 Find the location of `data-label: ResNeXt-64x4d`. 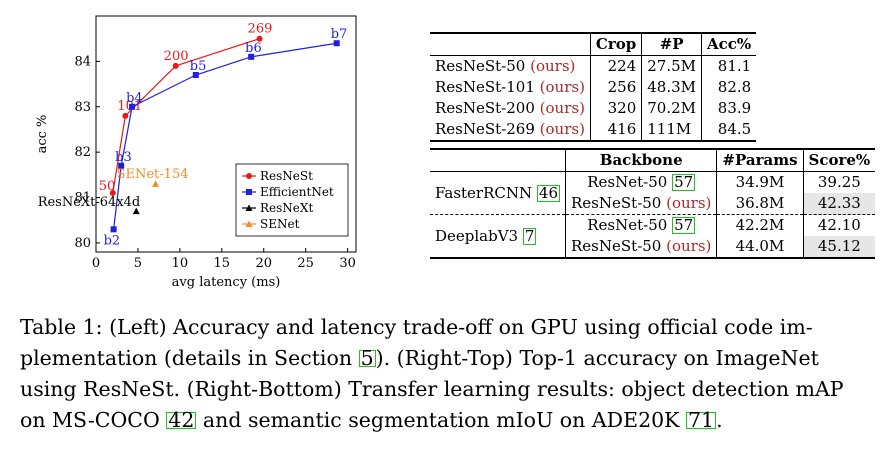

data-label: ResNeXt-64x4d is located at coordinates (89, 202).